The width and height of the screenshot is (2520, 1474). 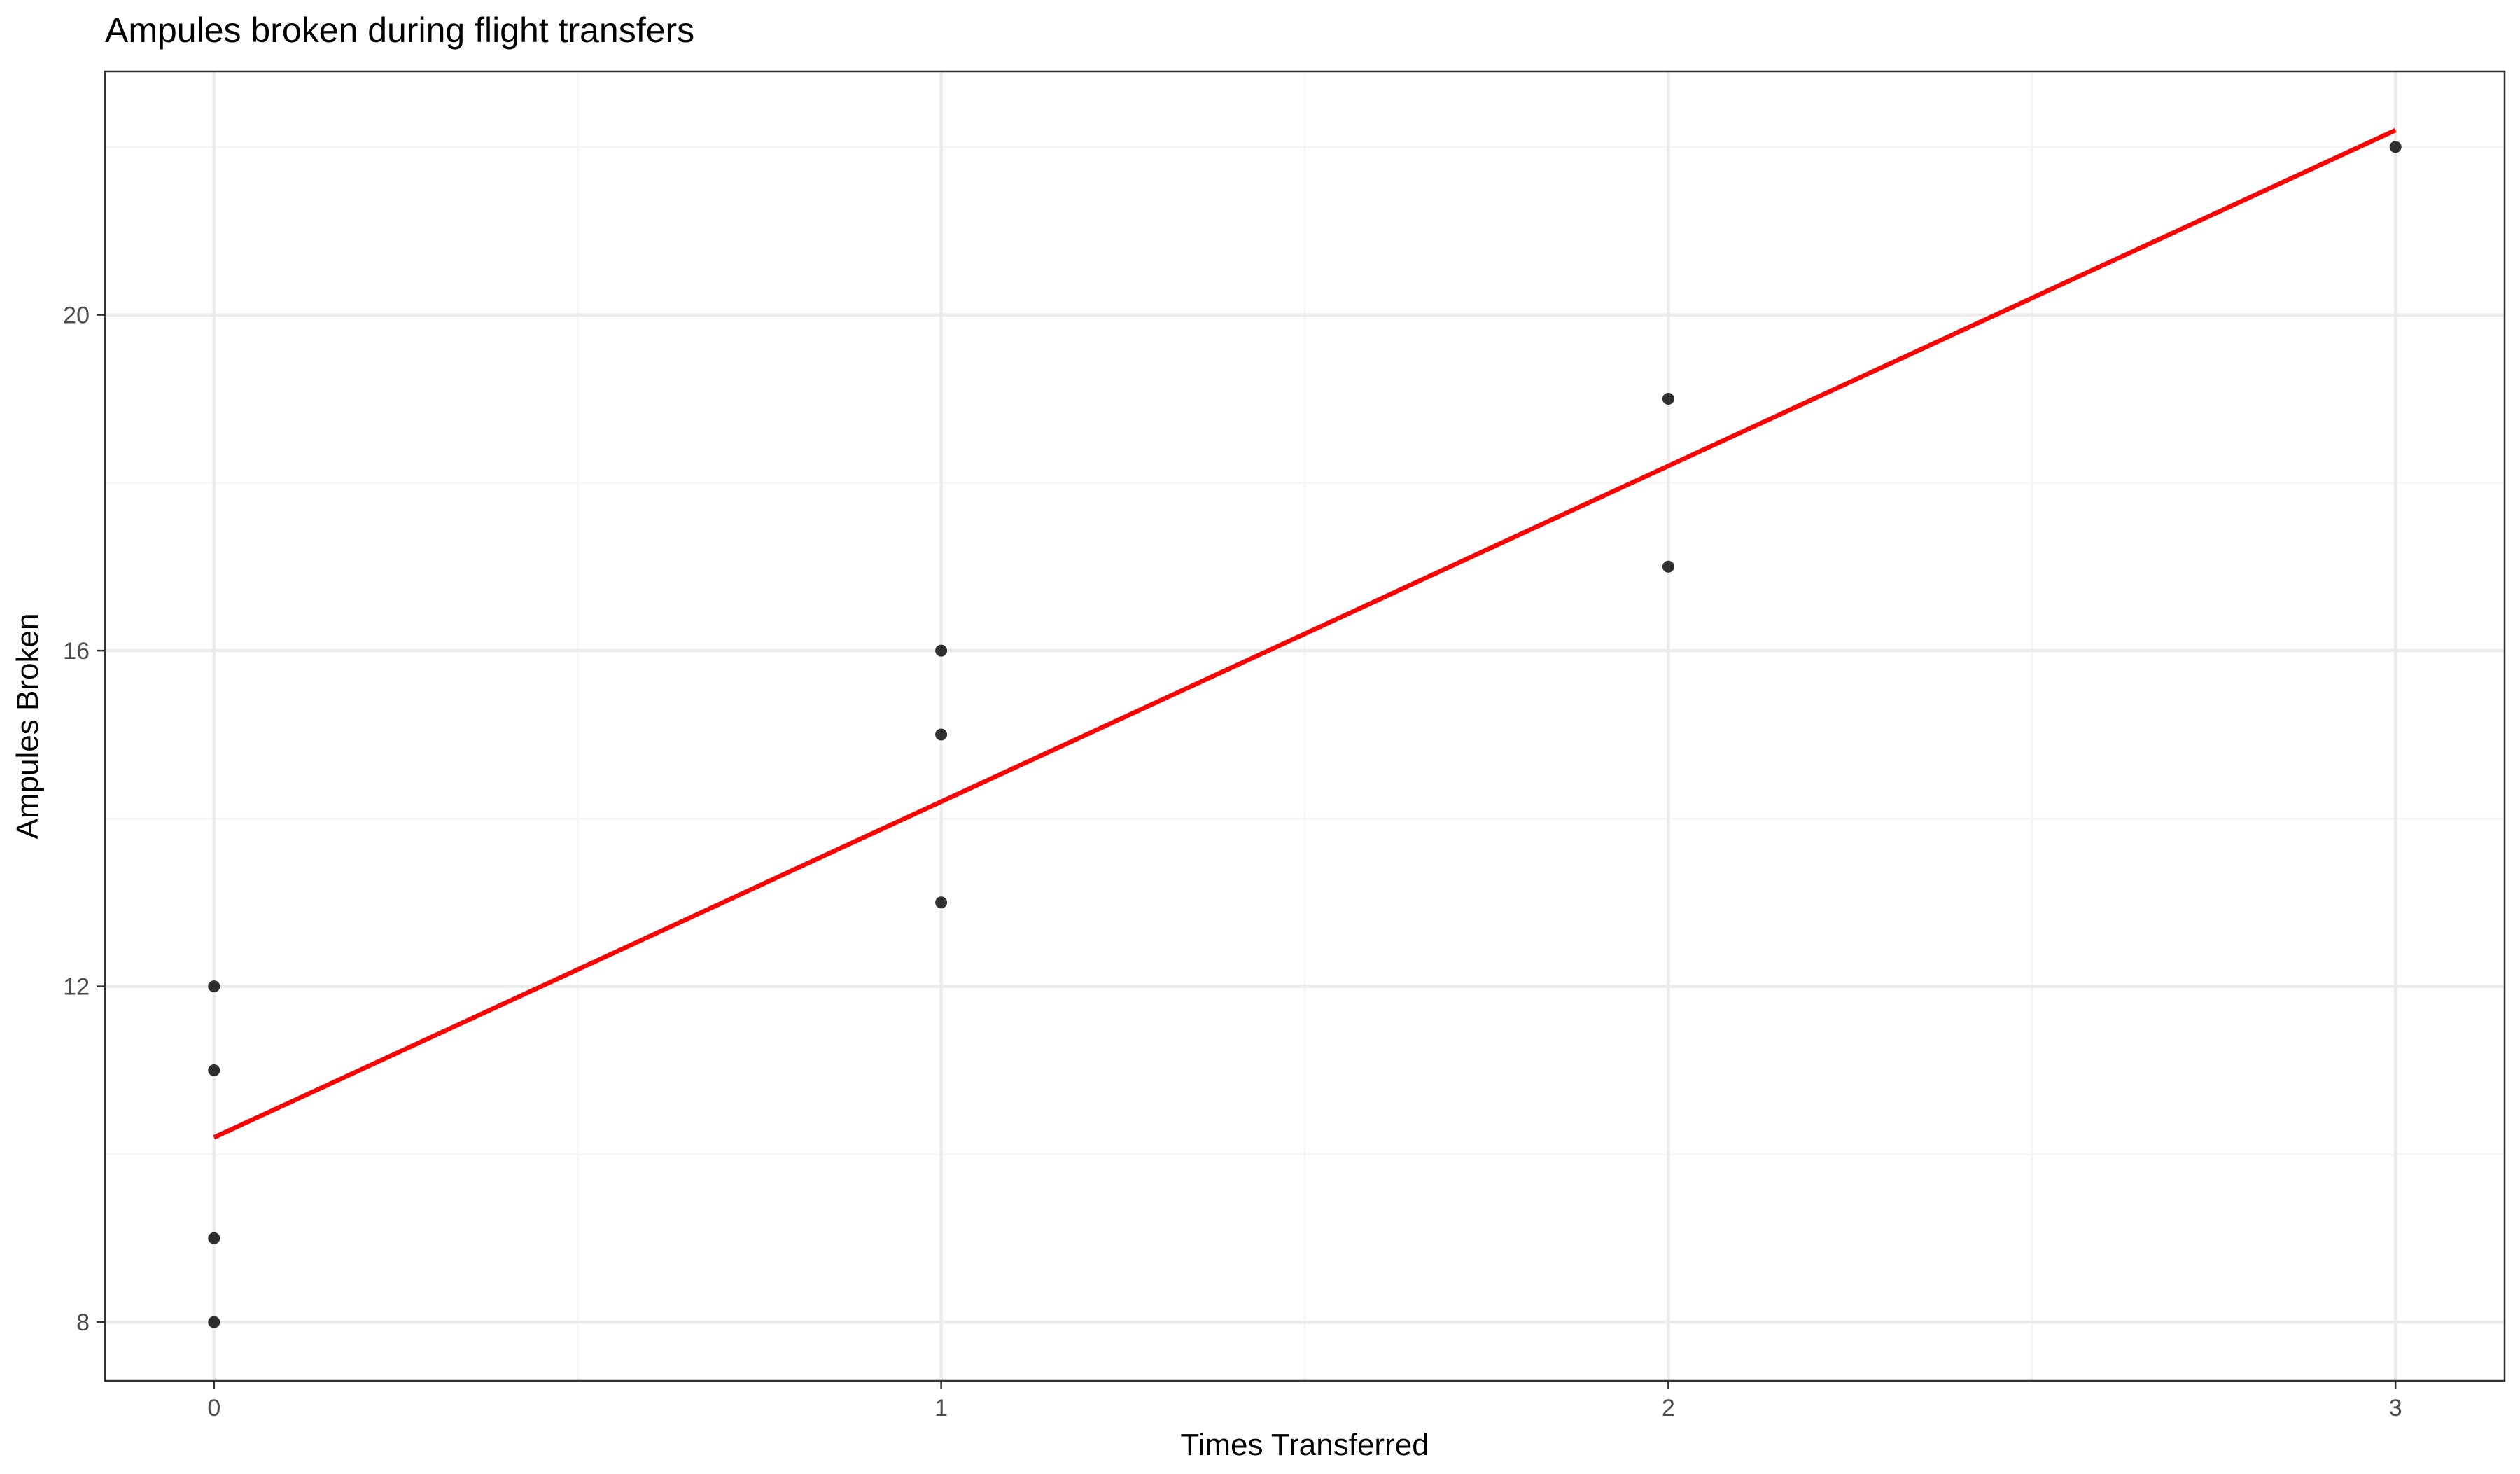 What do you see at coordinates (1304, 1445) in the screenshot?
I see `x-axis-title: Times Transferred` at bounding box center [1304, 1445].